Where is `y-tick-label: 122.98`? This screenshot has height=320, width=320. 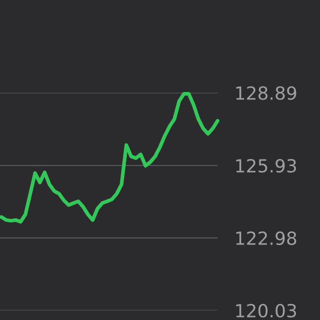 y-tick-label: 122.98 is located at coordinates (266, 238).